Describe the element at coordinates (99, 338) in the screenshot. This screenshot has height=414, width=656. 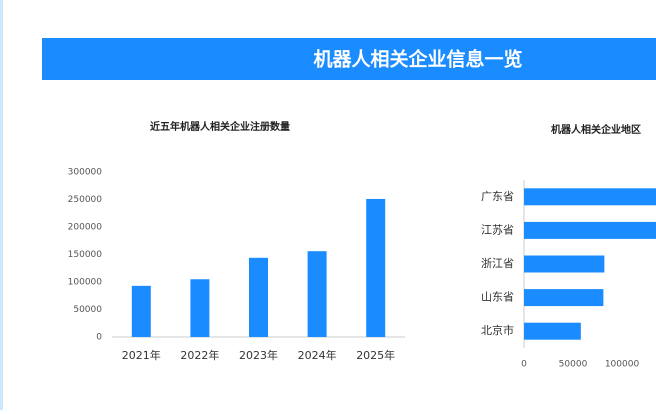
I see `y-tick-label: 0` at that location.